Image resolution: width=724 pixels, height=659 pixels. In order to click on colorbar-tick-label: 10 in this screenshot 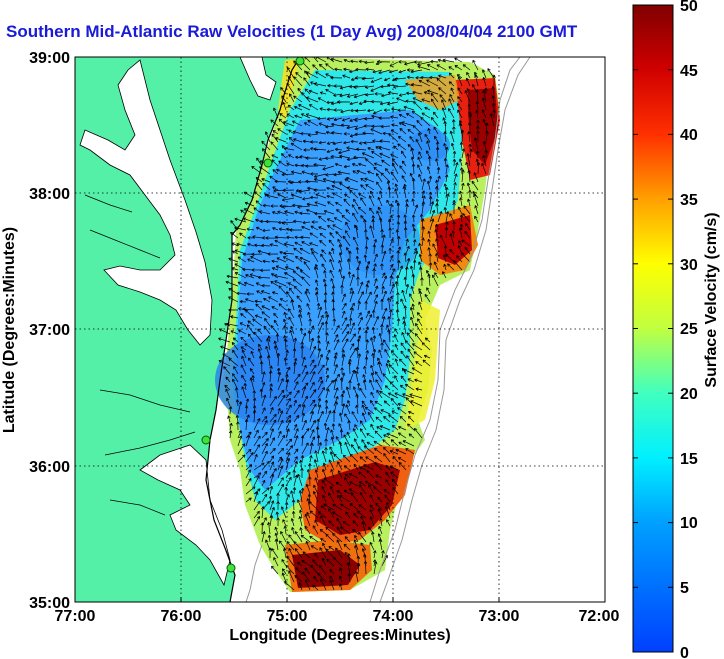, I will do `click(689, 523)`.